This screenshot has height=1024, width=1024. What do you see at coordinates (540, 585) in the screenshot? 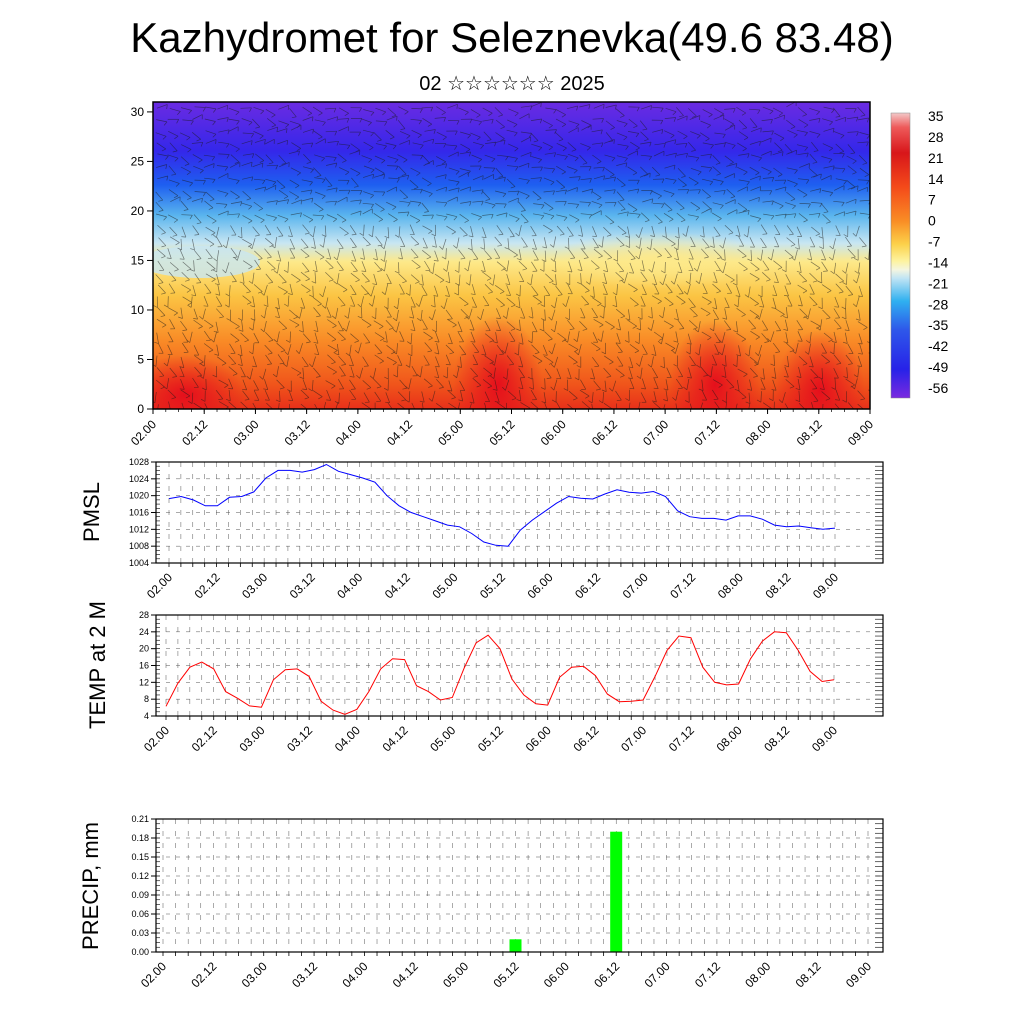
I see `xtick-label: 06.00` at bounding box center [540, 585].